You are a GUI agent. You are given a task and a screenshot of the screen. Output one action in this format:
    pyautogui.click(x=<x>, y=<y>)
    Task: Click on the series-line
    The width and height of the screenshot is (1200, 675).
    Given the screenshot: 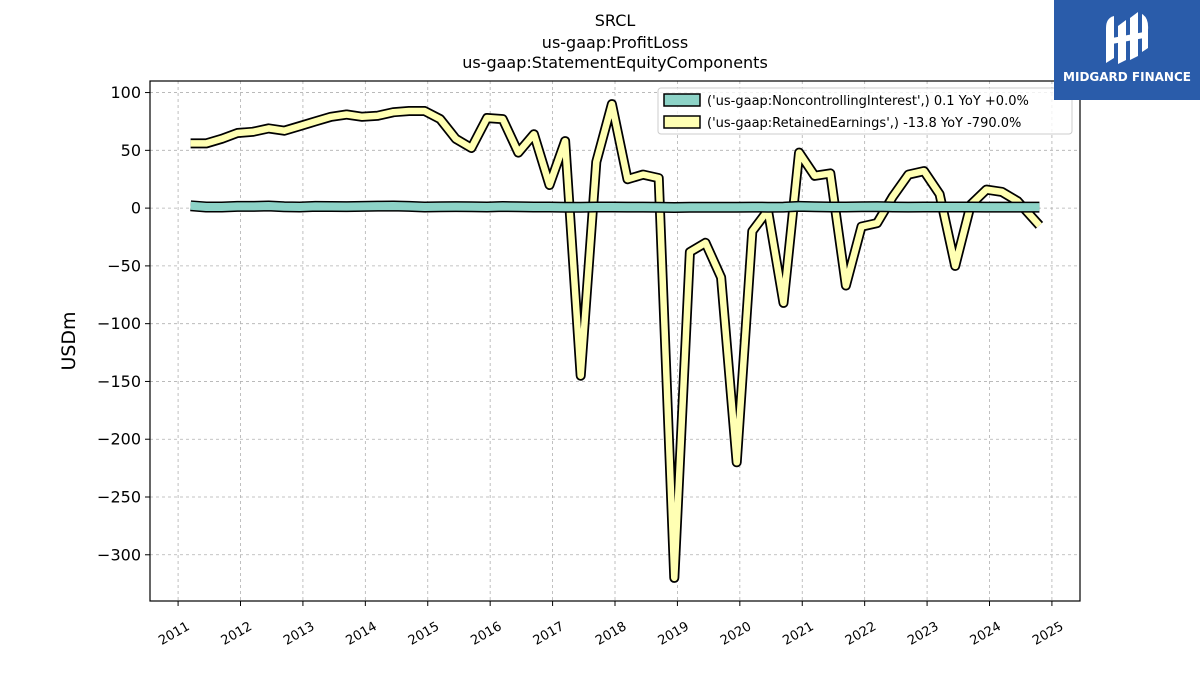 What is the action you would take?
    pyautogui.click(x=615, y=206)
    